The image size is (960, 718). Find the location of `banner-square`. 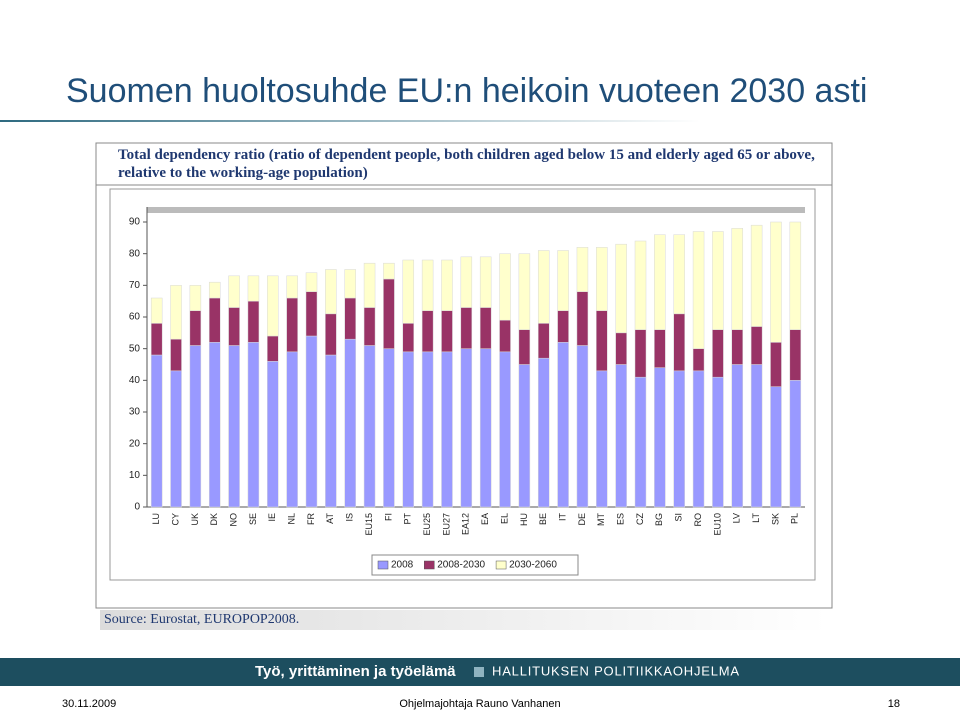

banner-square is located at coordinates (479, 672).